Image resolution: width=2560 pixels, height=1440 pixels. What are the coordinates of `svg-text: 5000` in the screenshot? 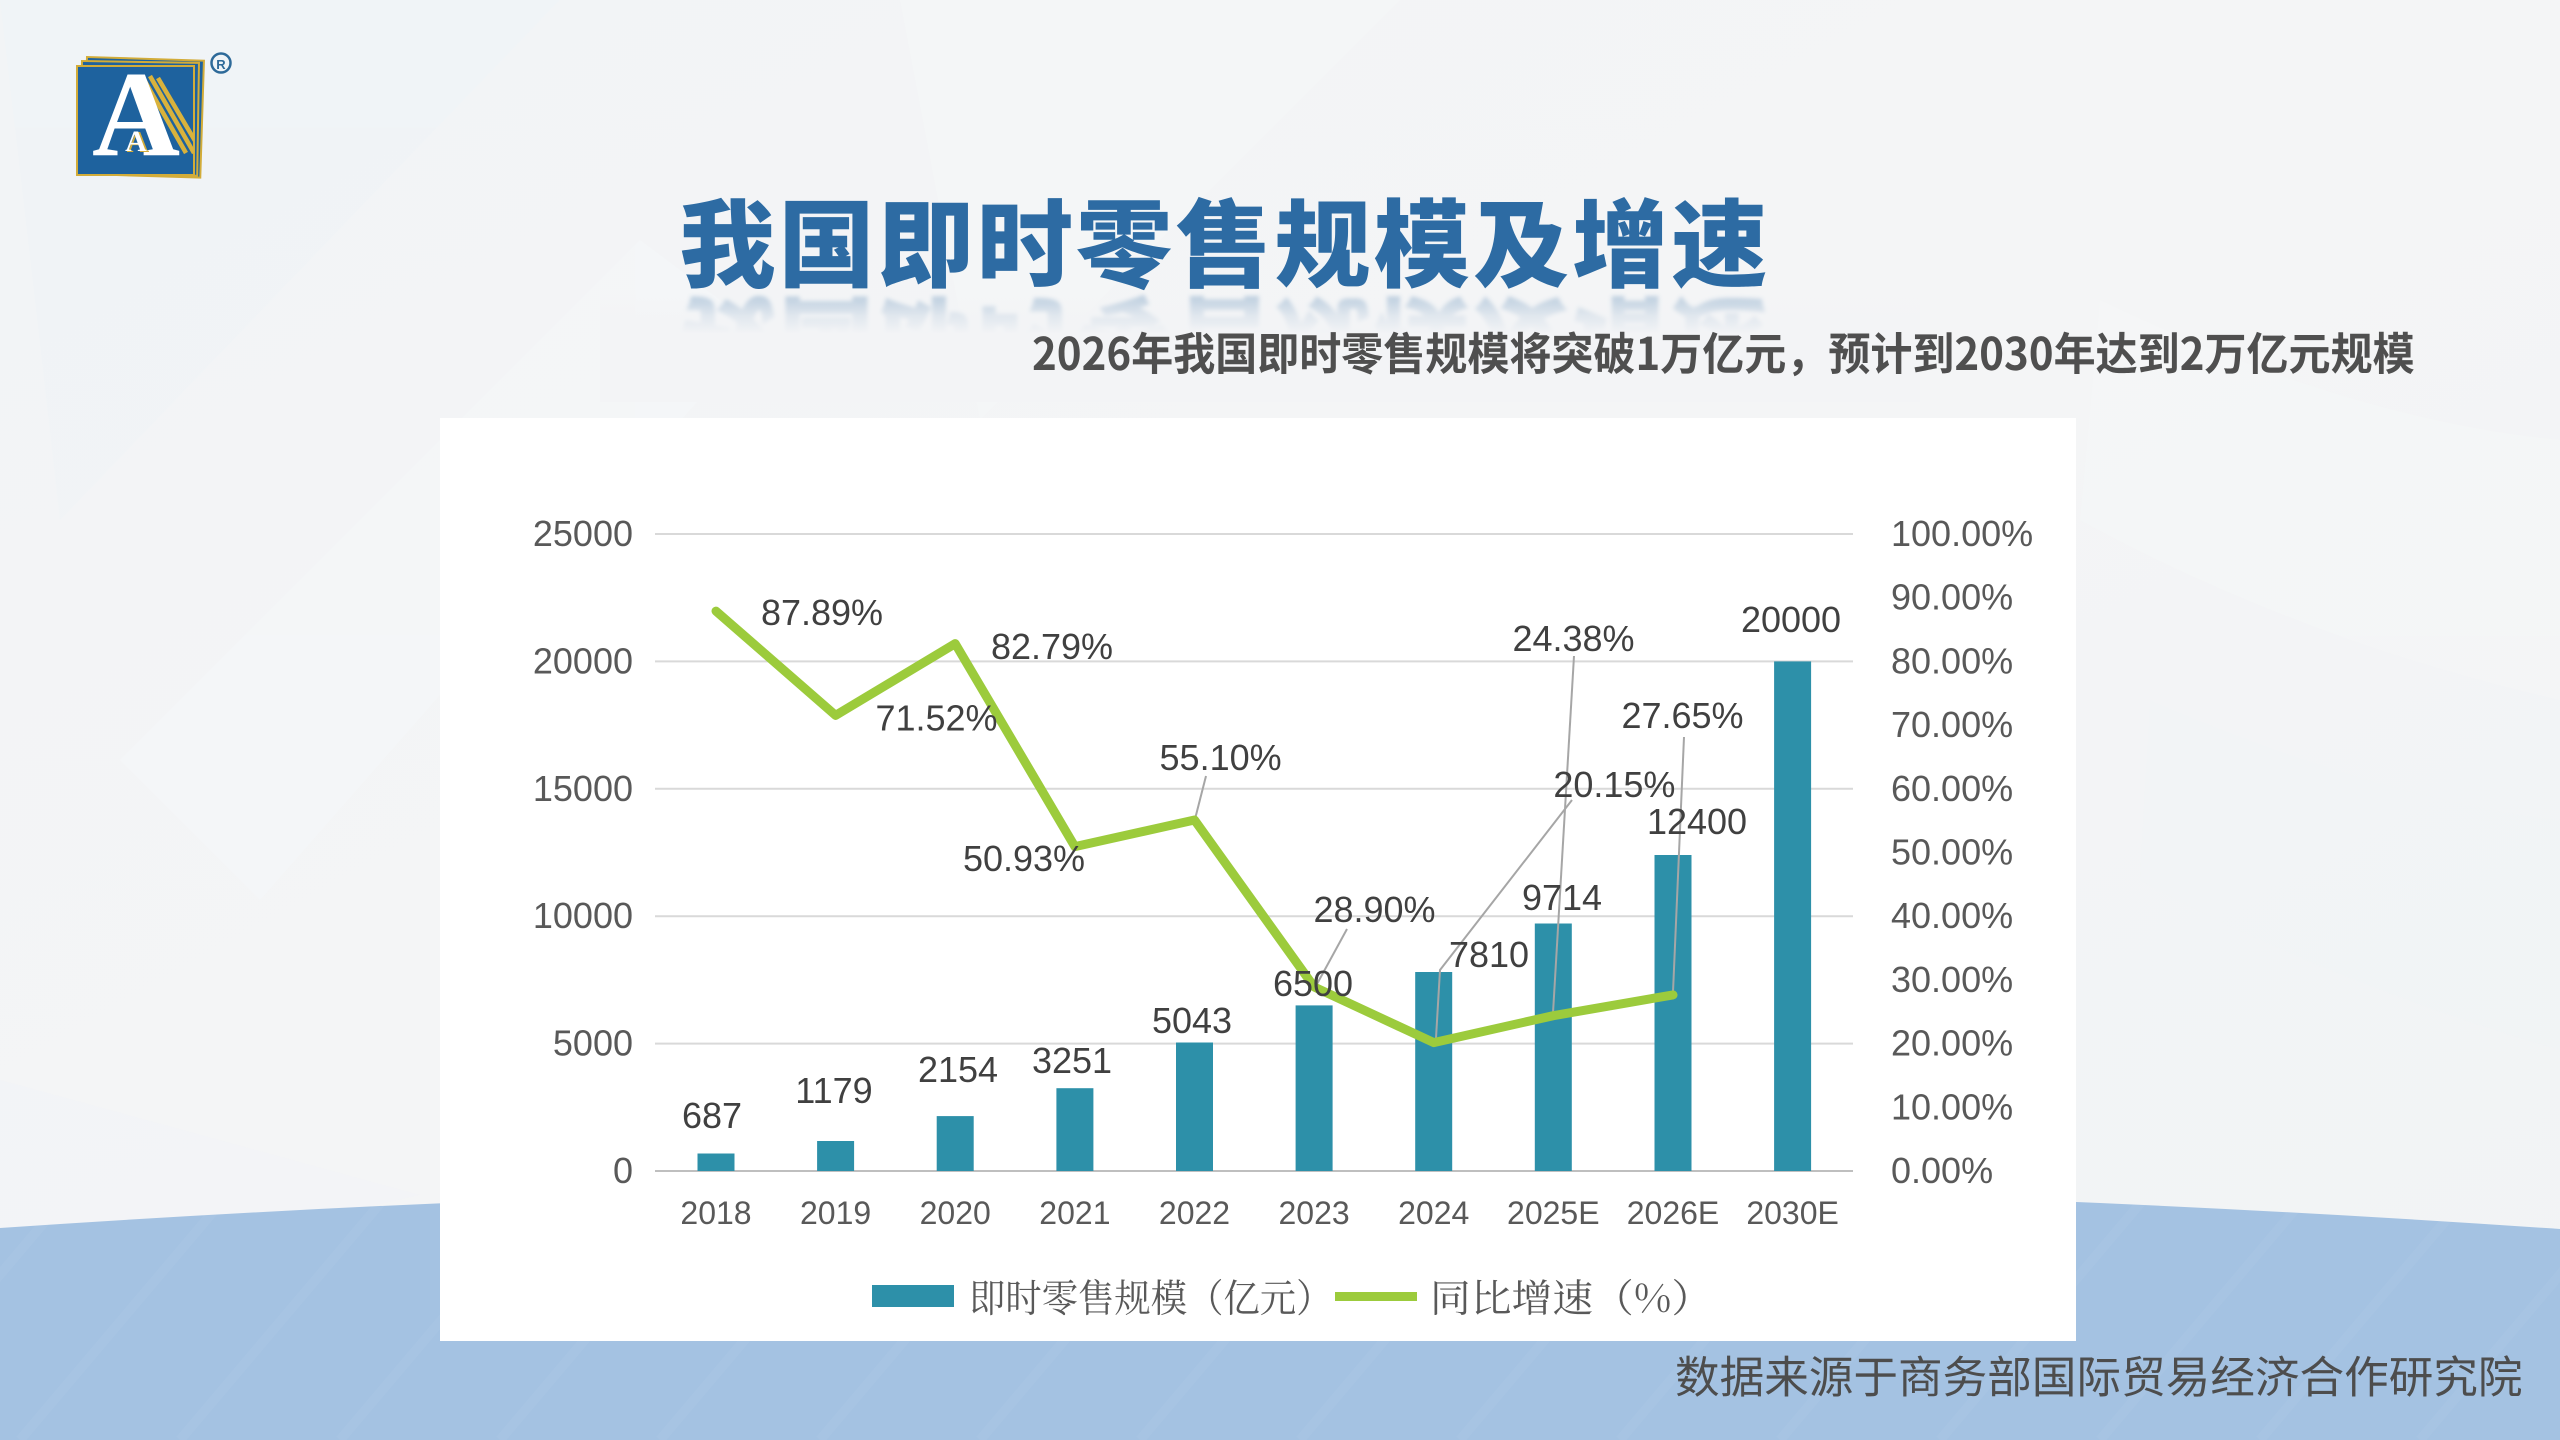 It's located at (593, 1043).